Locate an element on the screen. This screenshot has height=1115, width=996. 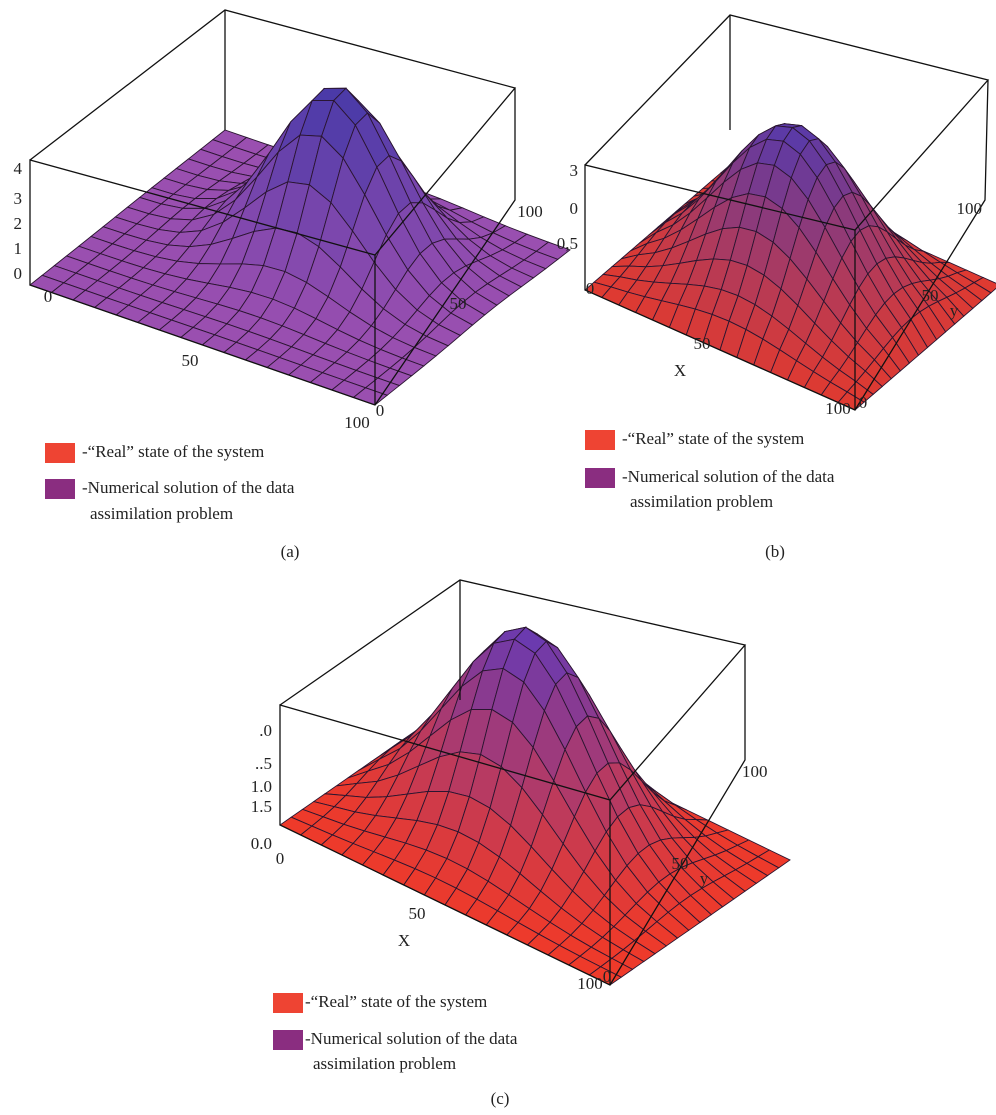
z-tick: 1 is located at coordinates (18, 248).